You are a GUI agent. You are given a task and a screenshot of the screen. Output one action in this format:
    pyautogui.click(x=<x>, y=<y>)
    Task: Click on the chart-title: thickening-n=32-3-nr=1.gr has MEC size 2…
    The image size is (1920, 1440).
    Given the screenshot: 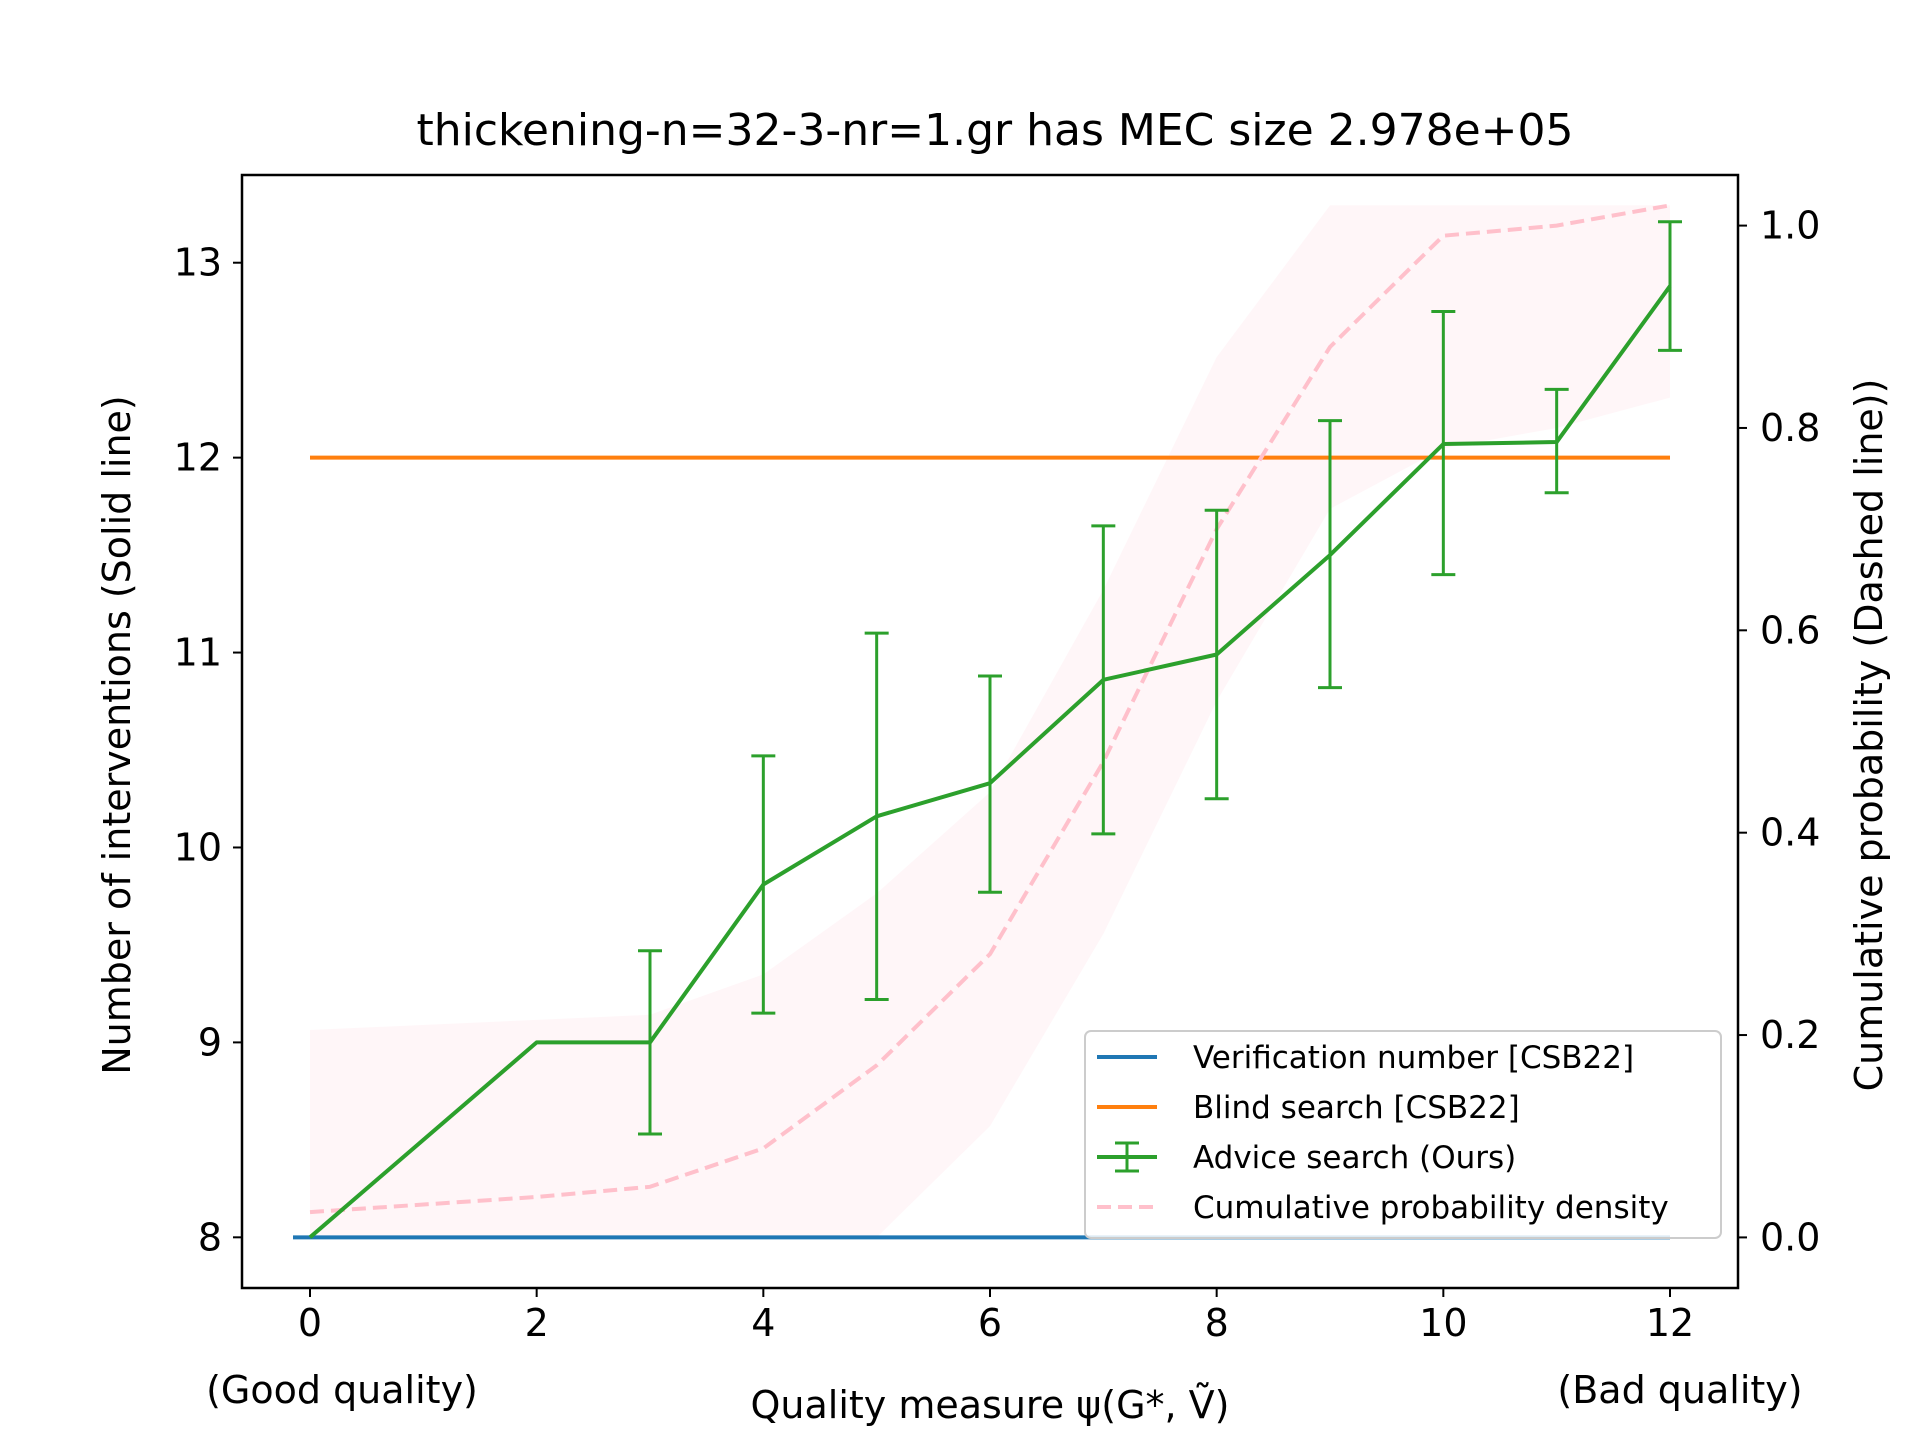 What is the action you would take?
    pyautogui.click(x=994, y=130)
    